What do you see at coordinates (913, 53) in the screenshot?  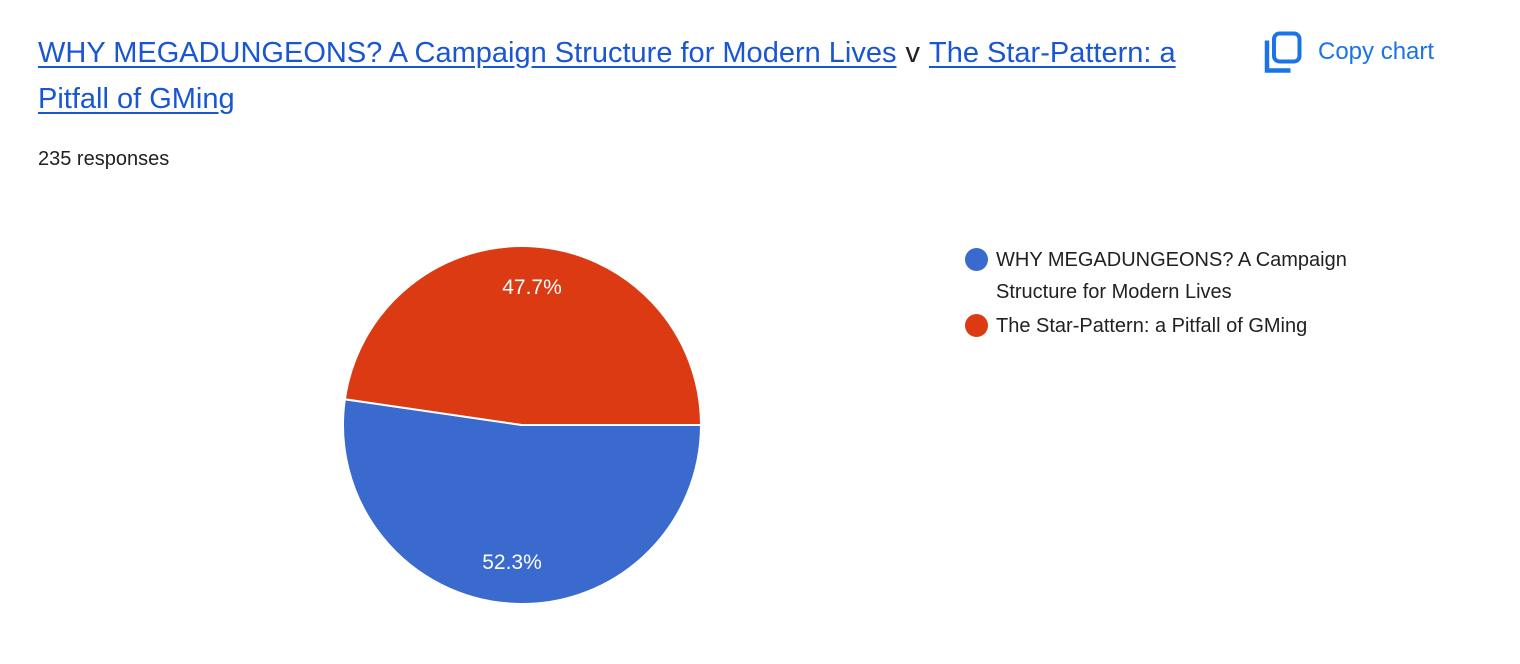 I see `title-separator: v` at bounding box center [913, 53].